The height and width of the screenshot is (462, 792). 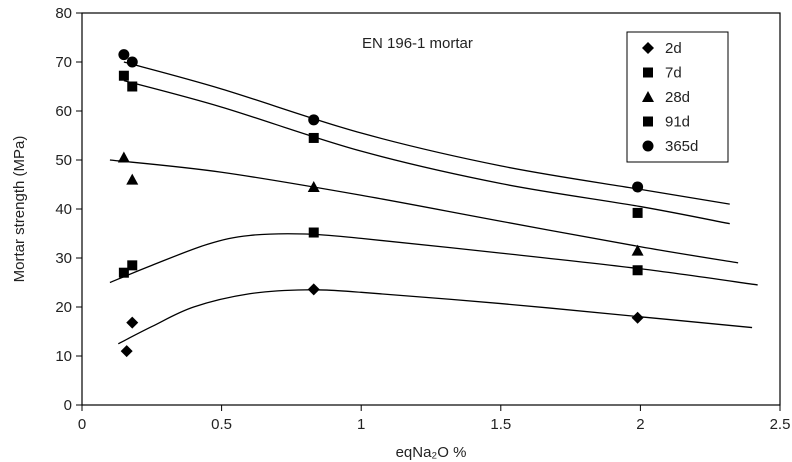 I want to click on legend-label-365d: 365d, so click(x=681, y=146).